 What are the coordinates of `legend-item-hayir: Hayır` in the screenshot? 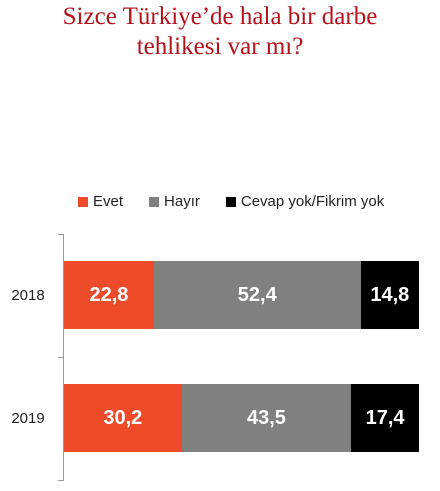 It's located at (174, 201).